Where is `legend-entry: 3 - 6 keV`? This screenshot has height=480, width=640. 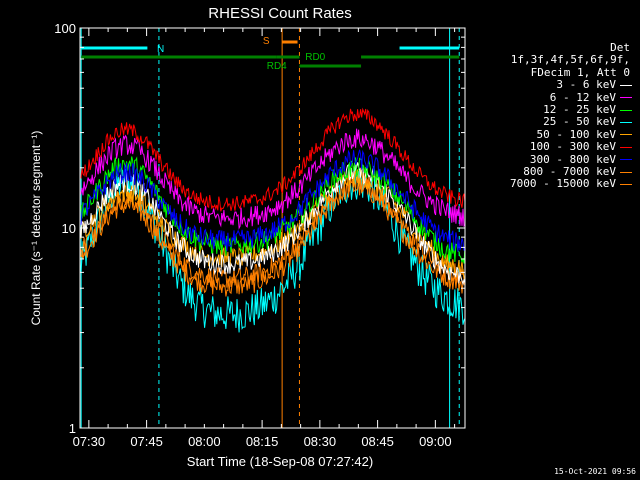
legend-entry: 3 - 6 keV is located at coordinates (561, 85).